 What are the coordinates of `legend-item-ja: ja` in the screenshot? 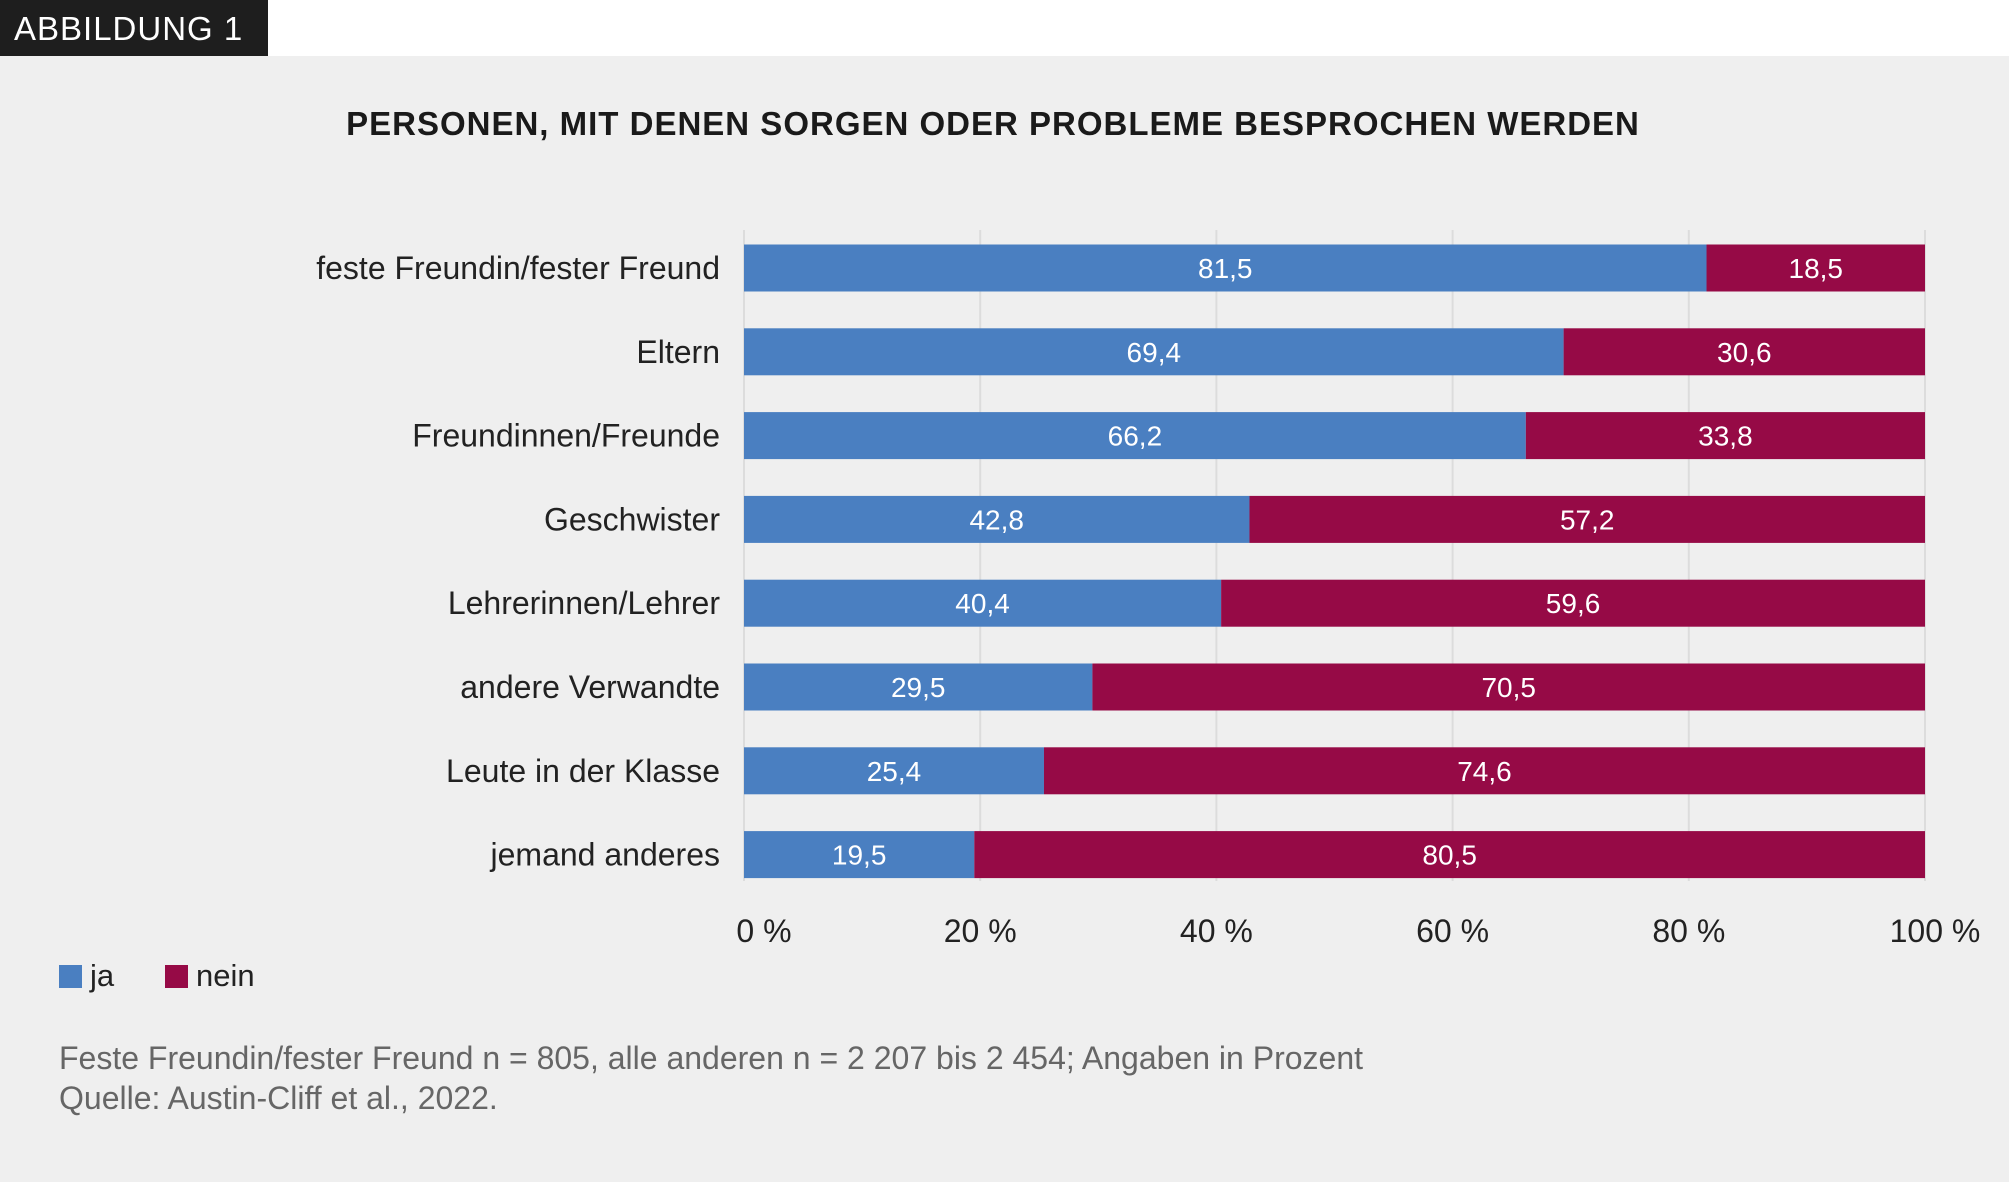 It's located at (86, 976).